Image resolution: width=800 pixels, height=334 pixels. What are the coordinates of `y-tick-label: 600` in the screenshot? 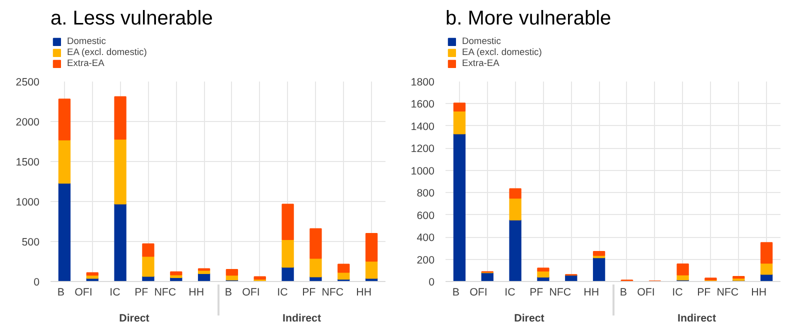 It's located at (425, 216).